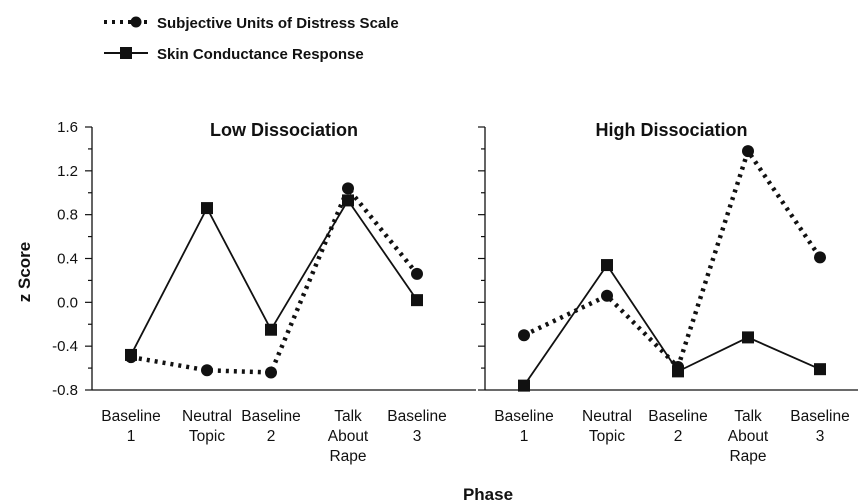 This screenshot has width=861, height=504. Describe the element at coordinates (136, 22) in the screenshot. I see `legend-marker-suds` at that location.